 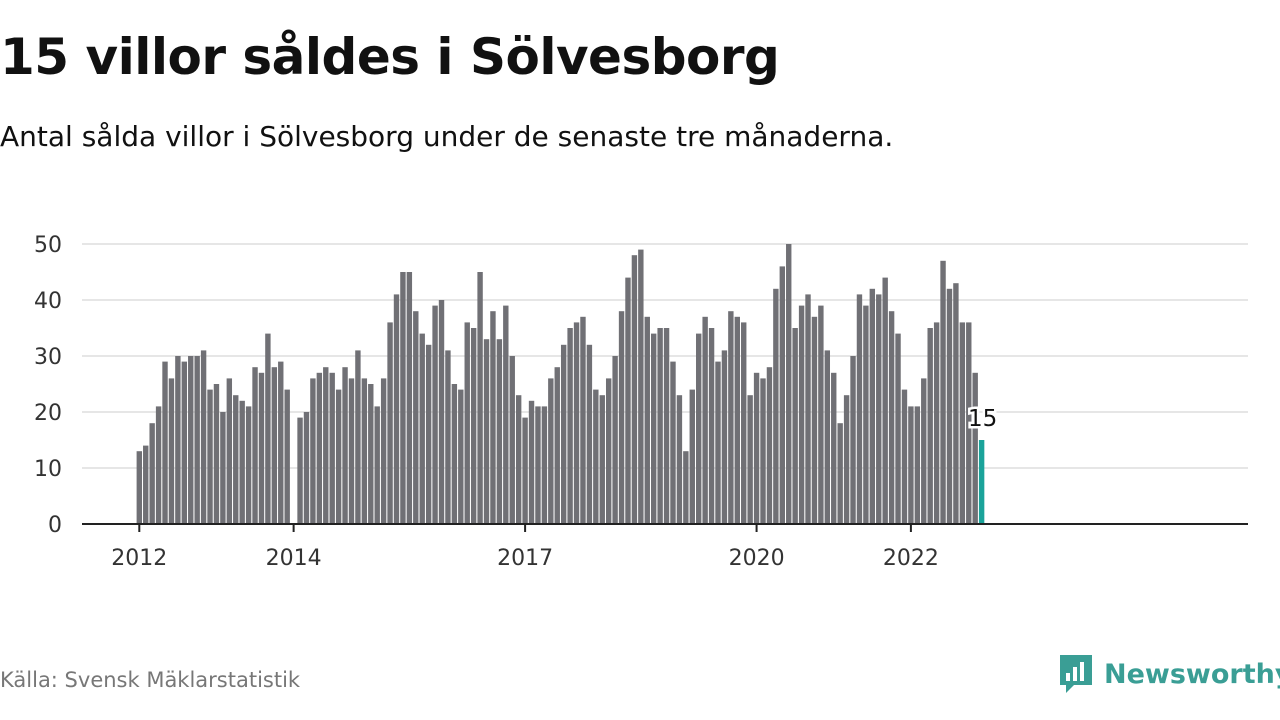 I want to click on y-tick-label: 50, so click(x=48, y=245).